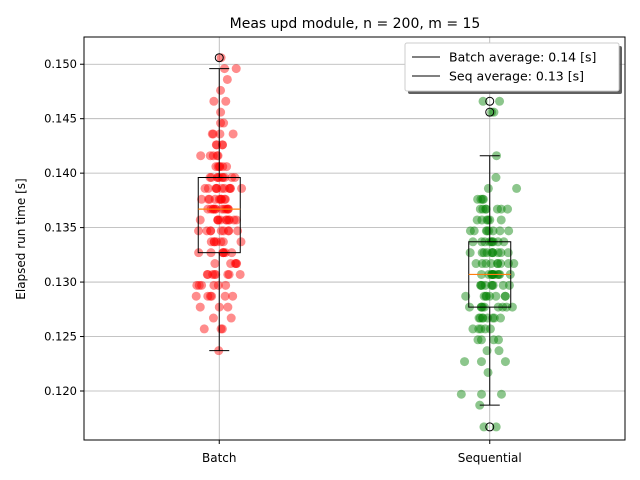  Describe the element at coordinates (219, 458) in the screenshot. I see `x-tick-label: Batch` at that location.